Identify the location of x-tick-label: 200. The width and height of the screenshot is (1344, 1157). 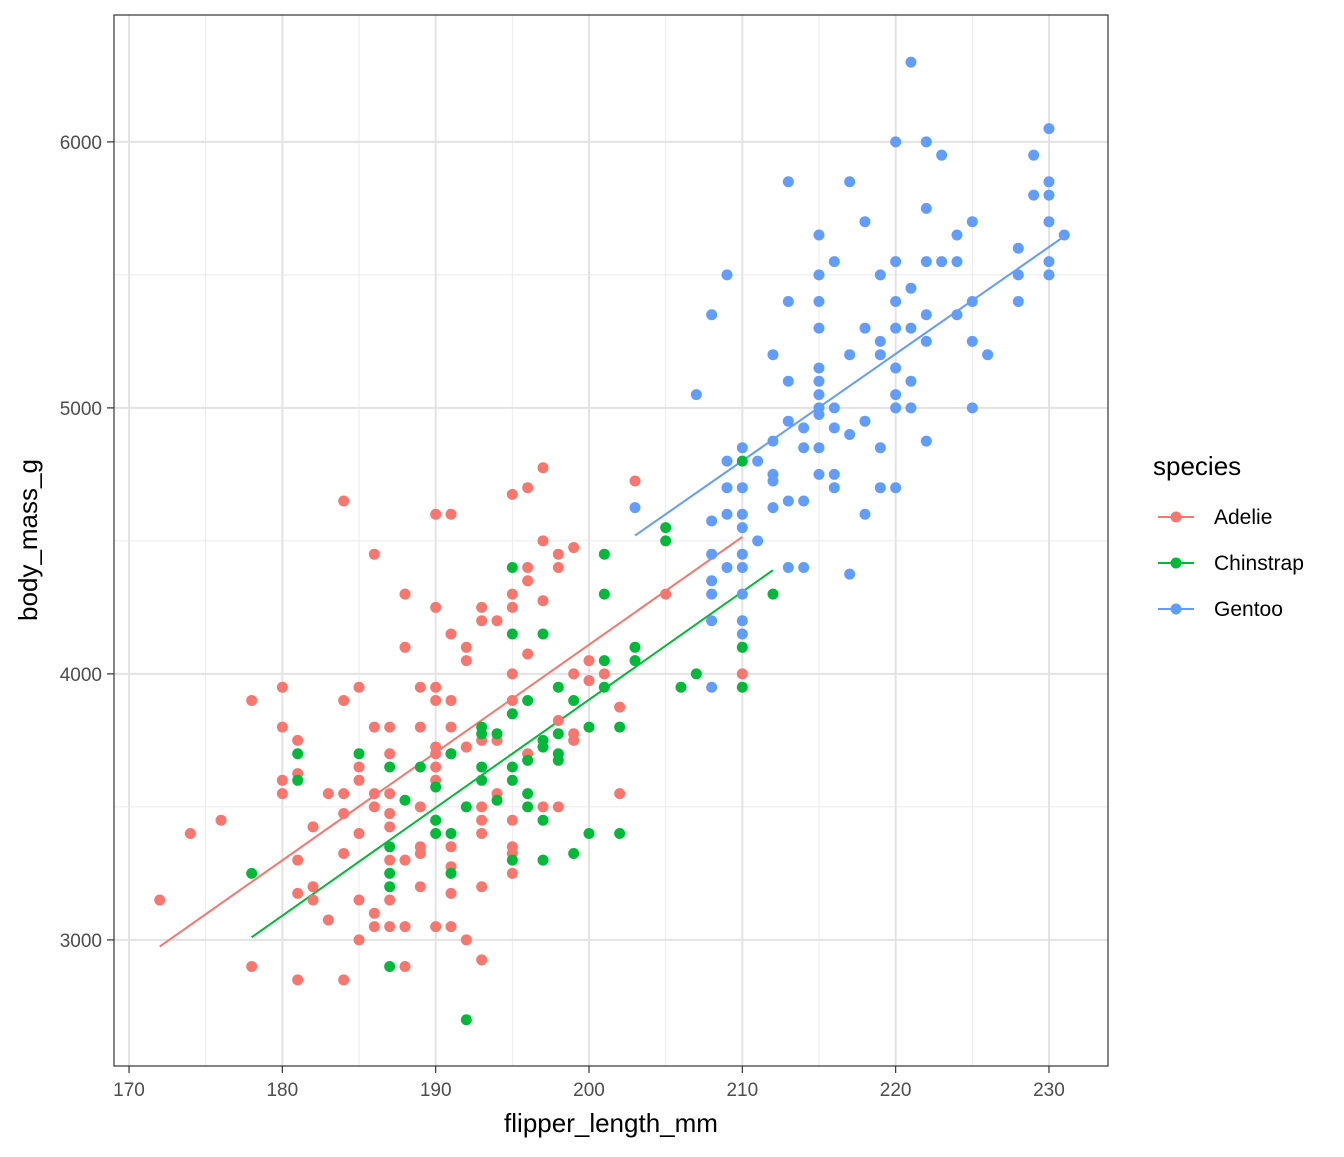
(589, 1090).